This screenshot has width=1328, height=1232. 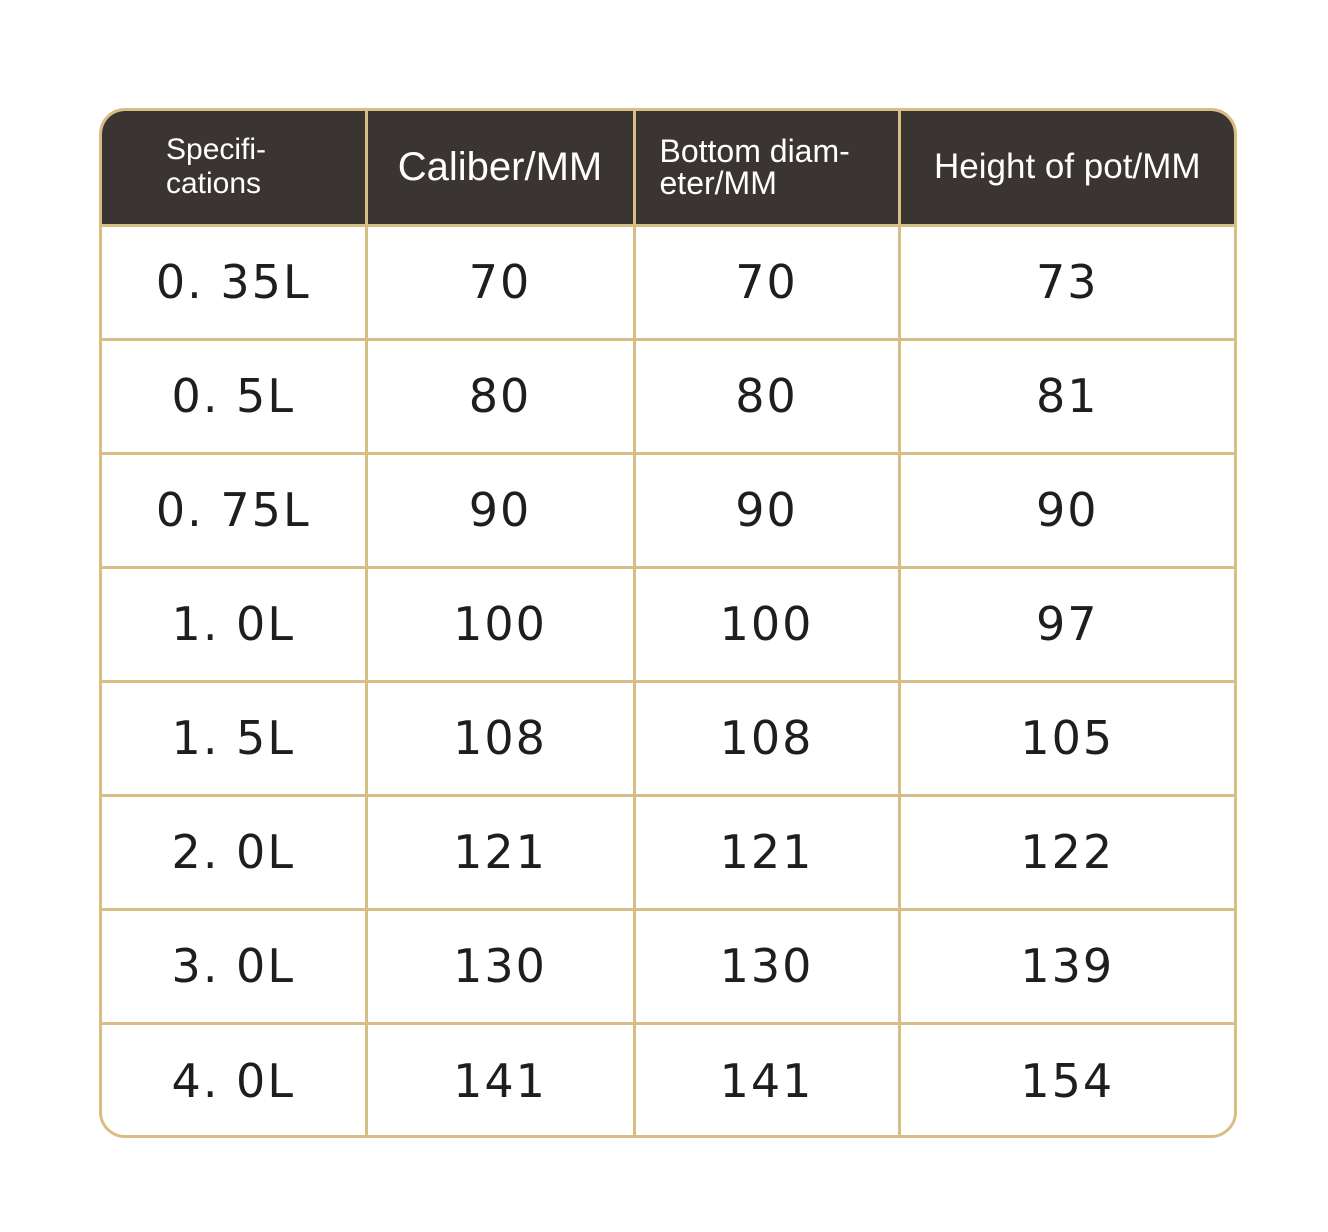 What do you see at coordinates (235, 509) in the screenshot?
I see `cell-specification: 0. 75L` at bounding box center [235, 509].